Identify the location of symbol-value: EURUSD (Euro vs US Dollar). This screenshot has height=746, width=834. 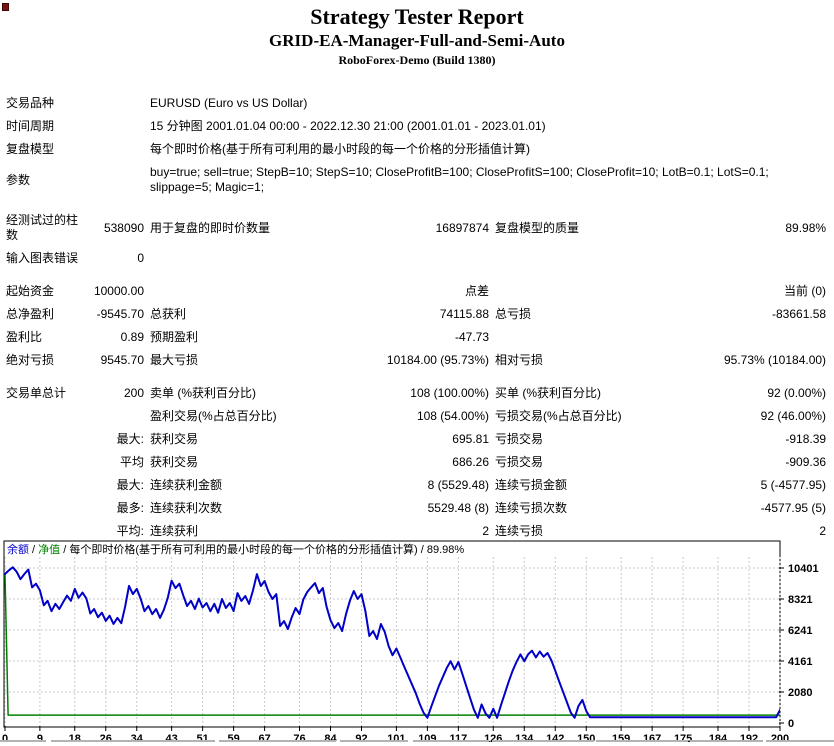
(229, 103).